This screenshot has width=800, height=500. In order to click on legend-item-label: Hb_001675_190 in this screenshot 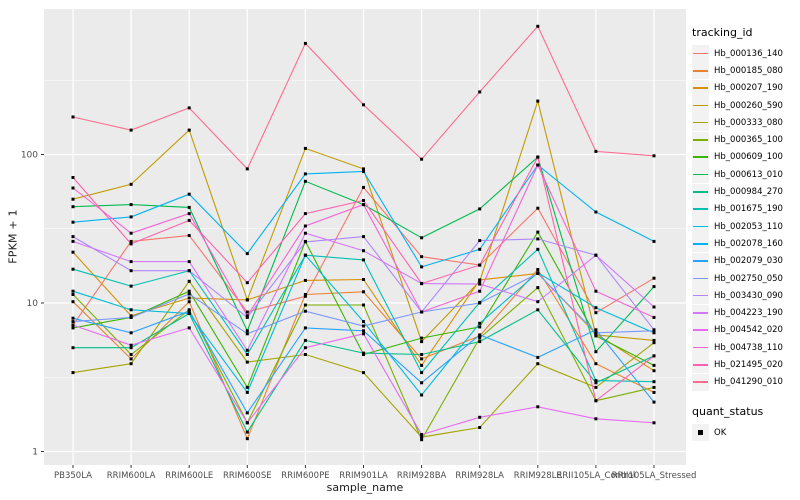, I will do `click(748, 209)`.